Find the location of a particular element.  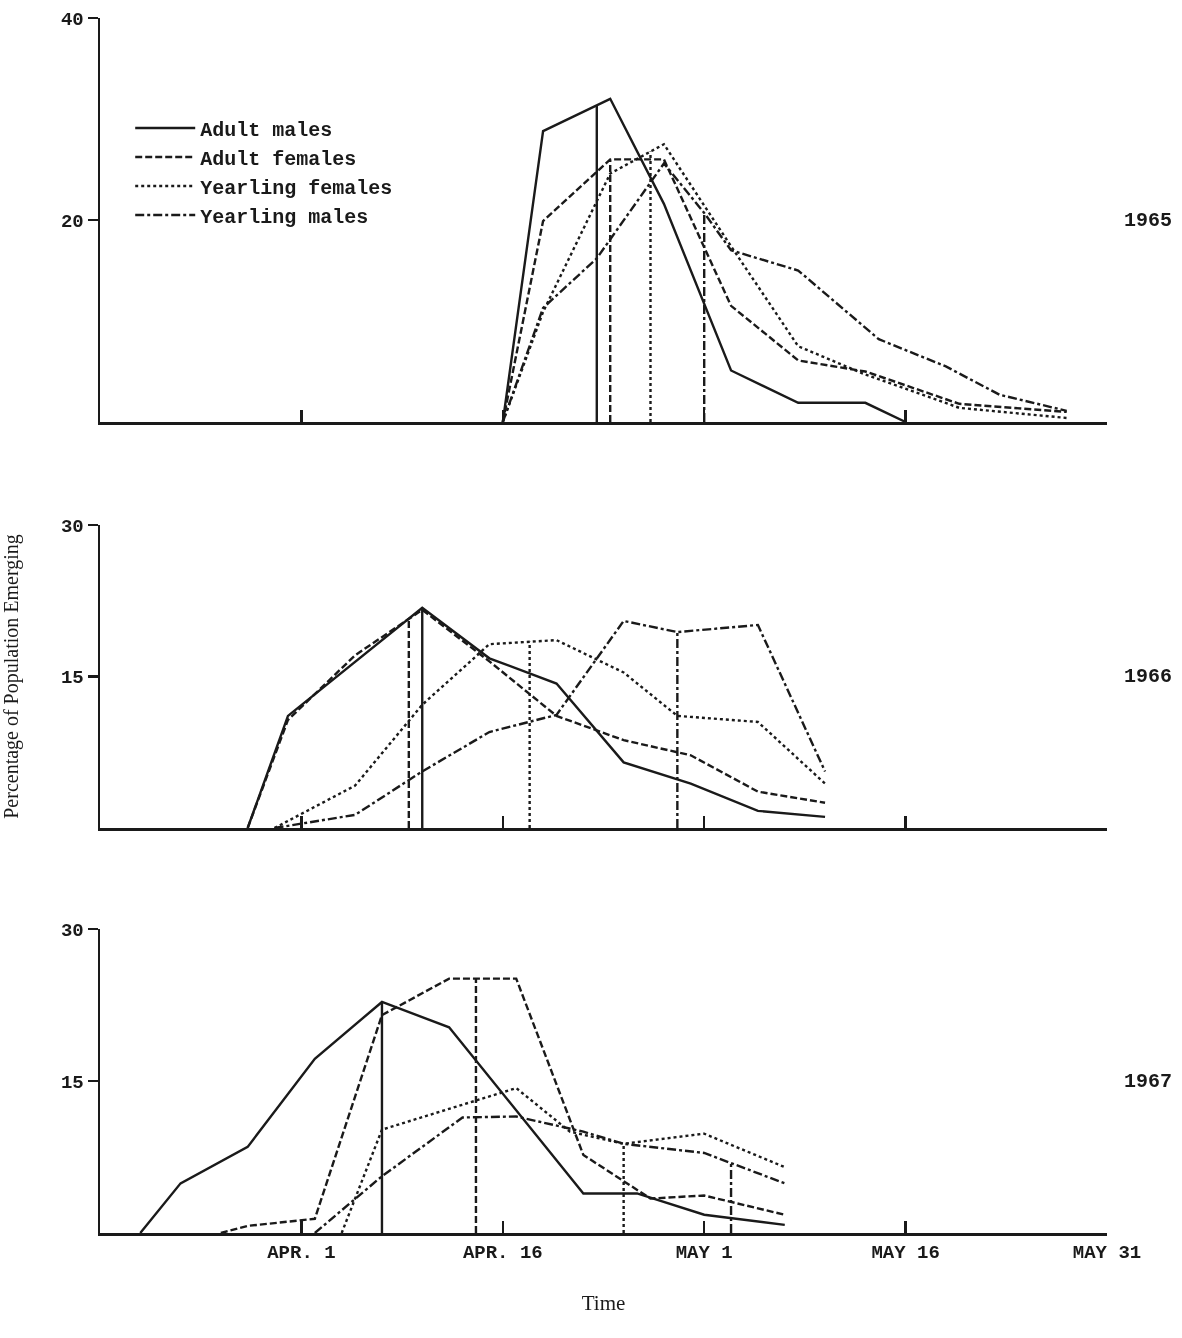

legend-label: Adult males is located at coordinates (266, 130).